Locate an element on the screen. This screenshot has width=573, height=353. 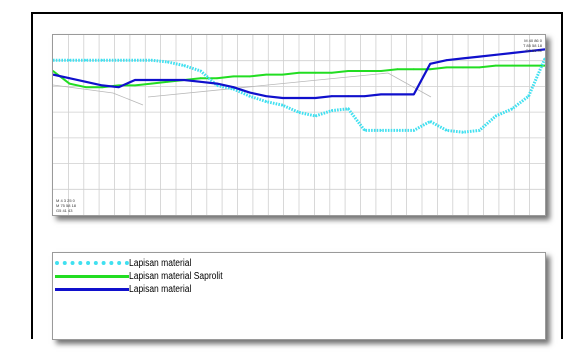
legend-item-3: Lapisan material is located at coordinates (128, 289).